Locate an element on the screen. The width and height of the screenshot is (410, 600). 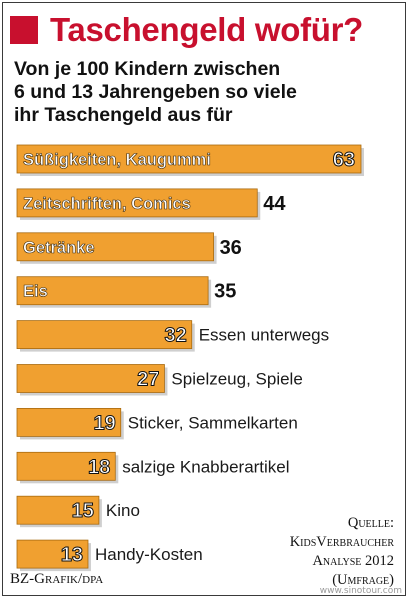
category-label: Sticker, Sammelkarten is located at coordinates (213, 422).